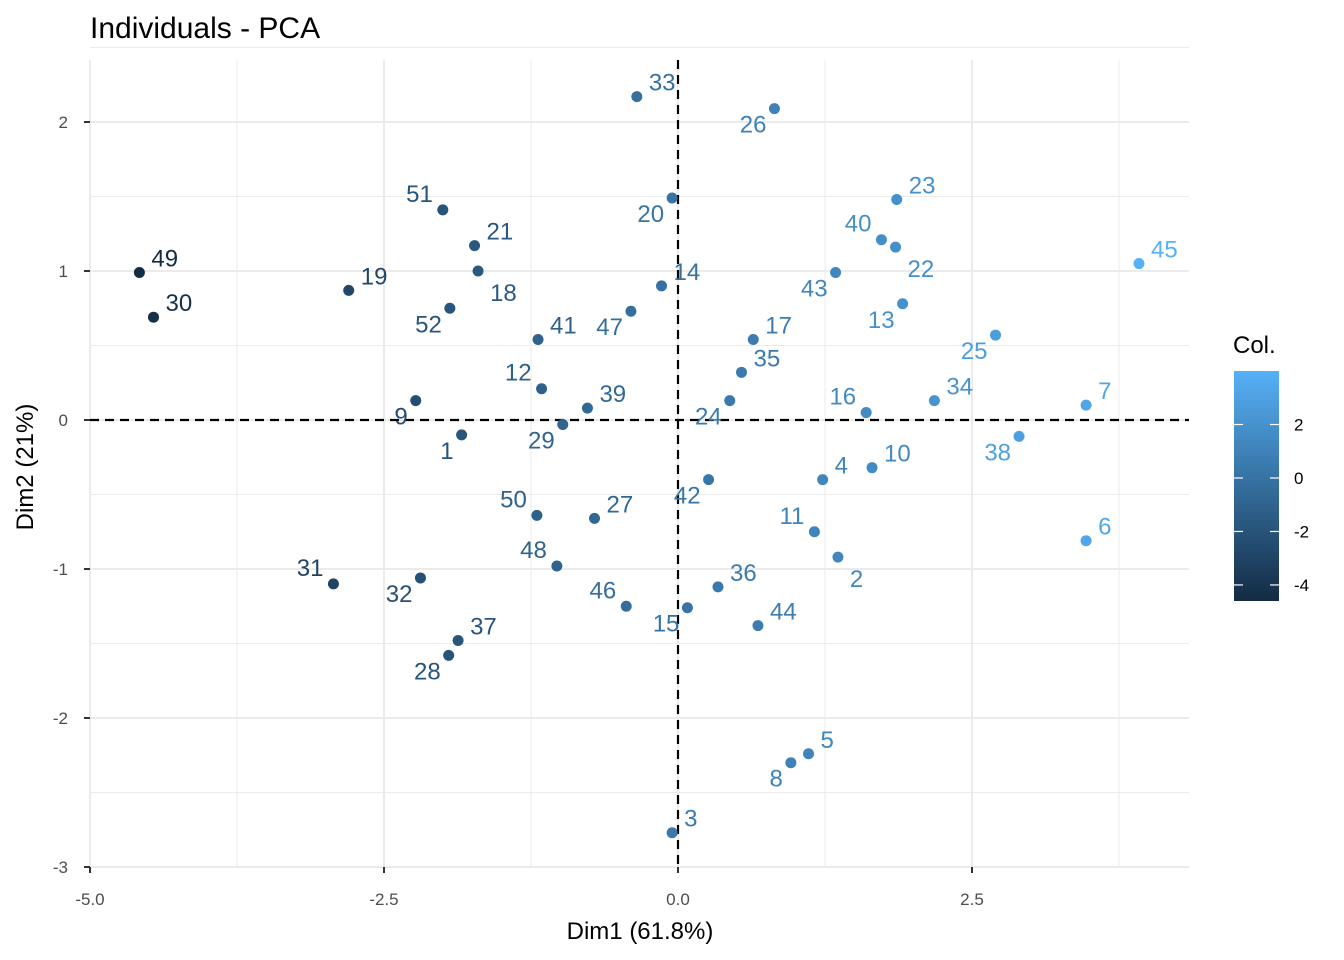 This screenshot has width=1344, height=960. Describe the element at coordinates (400, 417) in the screenshot. I see `point-label-9: 9` at that location.